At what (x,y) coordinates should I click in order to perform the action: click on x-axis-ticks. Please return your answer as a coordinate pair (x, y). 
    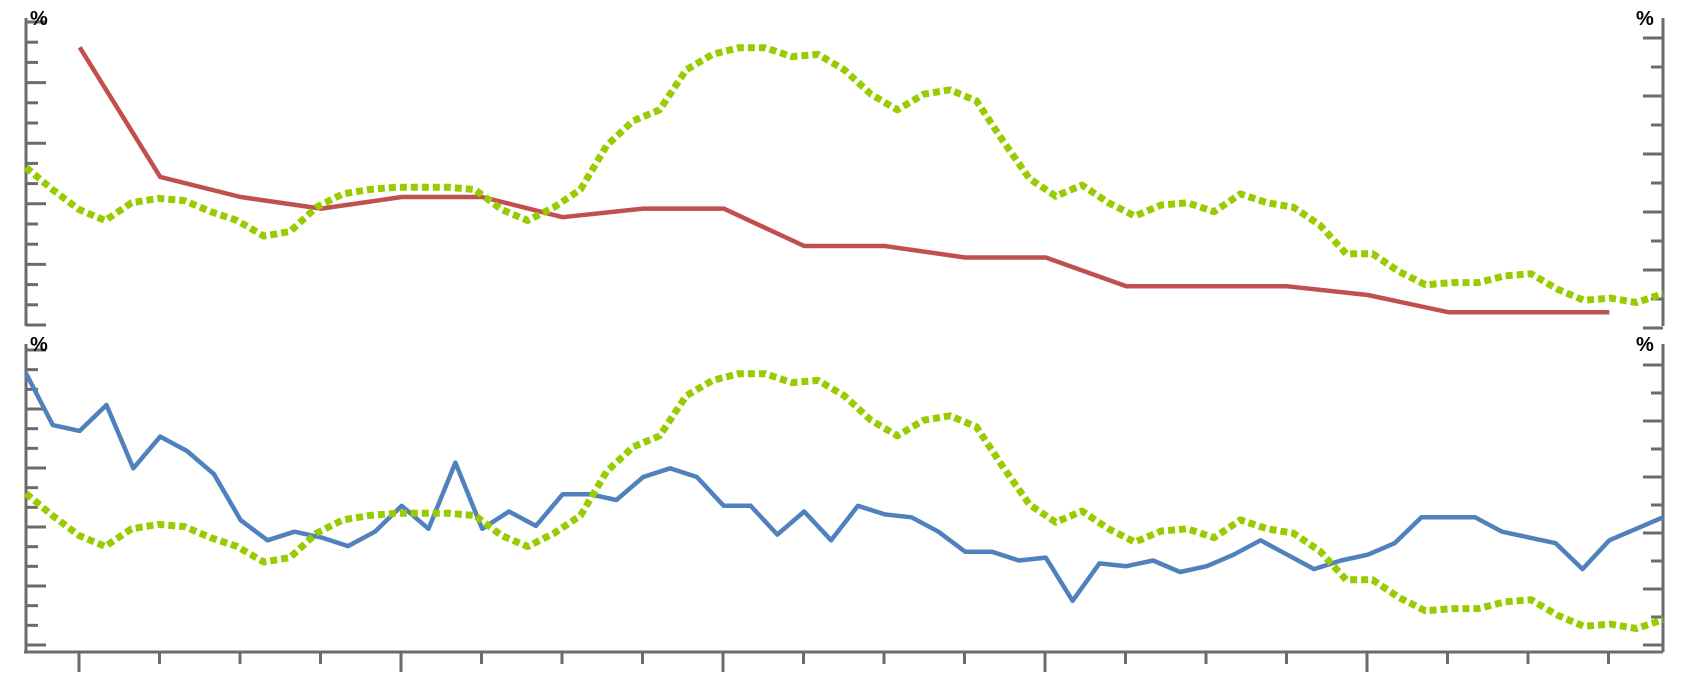
    Looking at the image, I should click on (843, 662).